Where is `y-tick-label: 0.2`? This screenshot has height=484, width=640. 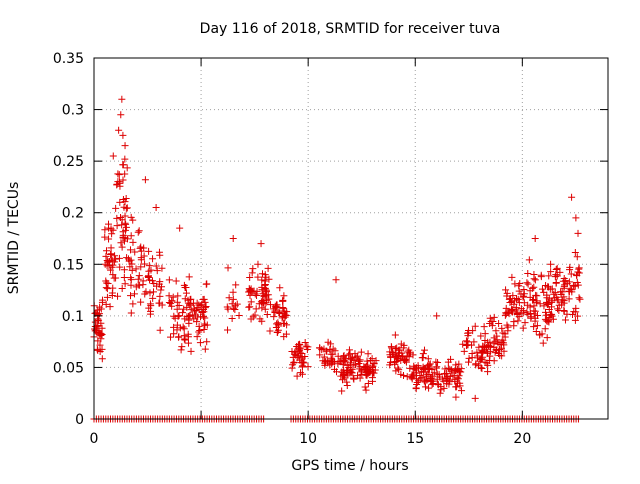 y-tick-label: 0.2 is located at coordinates (73, 214).